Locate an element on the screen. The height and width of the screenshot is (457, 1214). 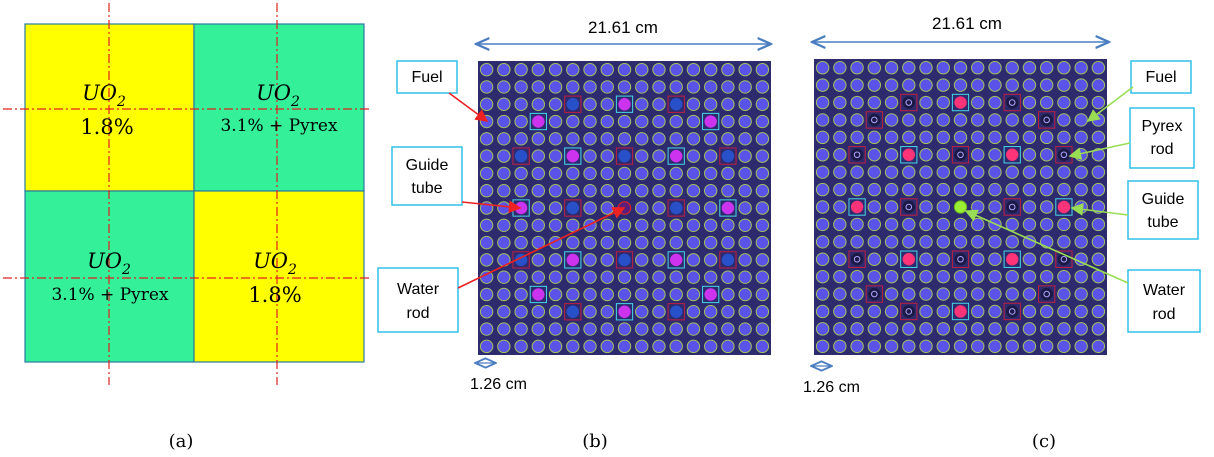
callout-water-rod-c: Water rod is located at coordinates (1164, 301).